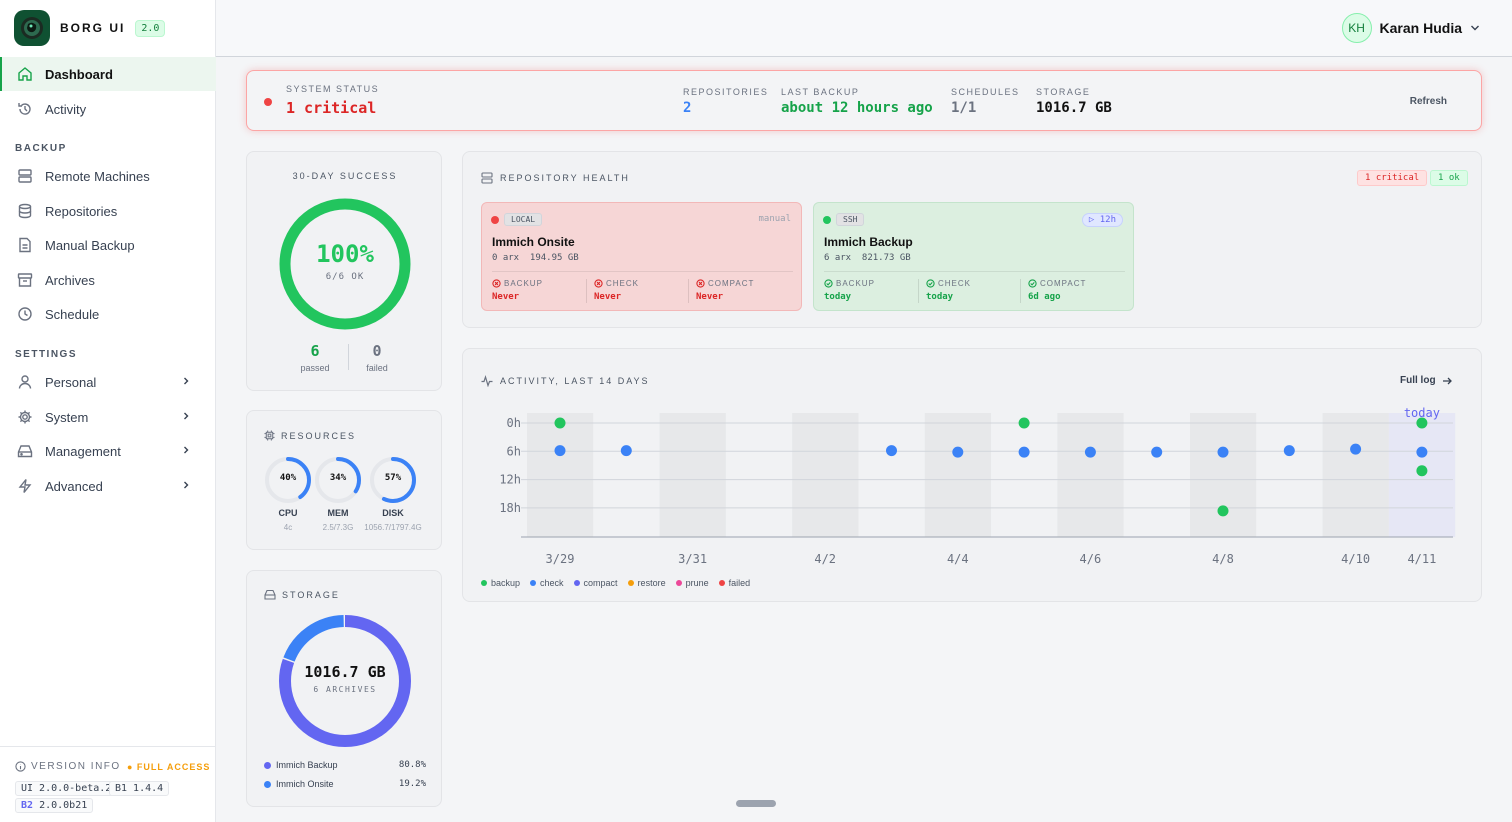 The width and height of the screenshot is (1512, 822). I want to click on repo-meta: 0 arx 194.95 GB, so click(535, 258).